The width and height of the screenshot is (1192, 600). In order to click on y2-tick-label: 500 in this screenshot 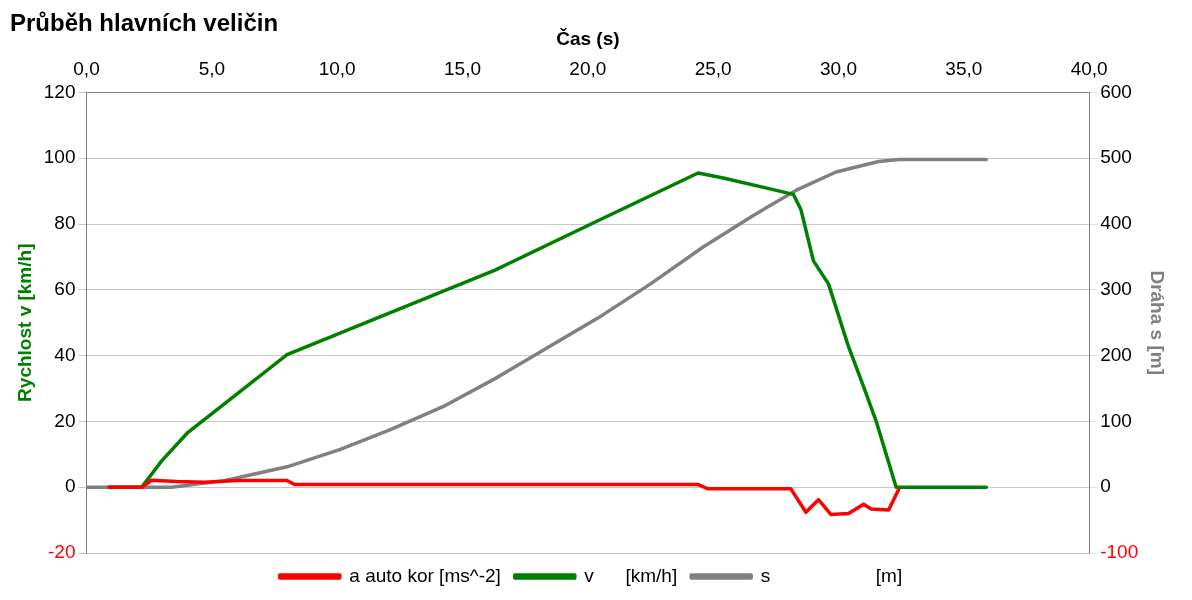, I will do `click(1116, 157)`.